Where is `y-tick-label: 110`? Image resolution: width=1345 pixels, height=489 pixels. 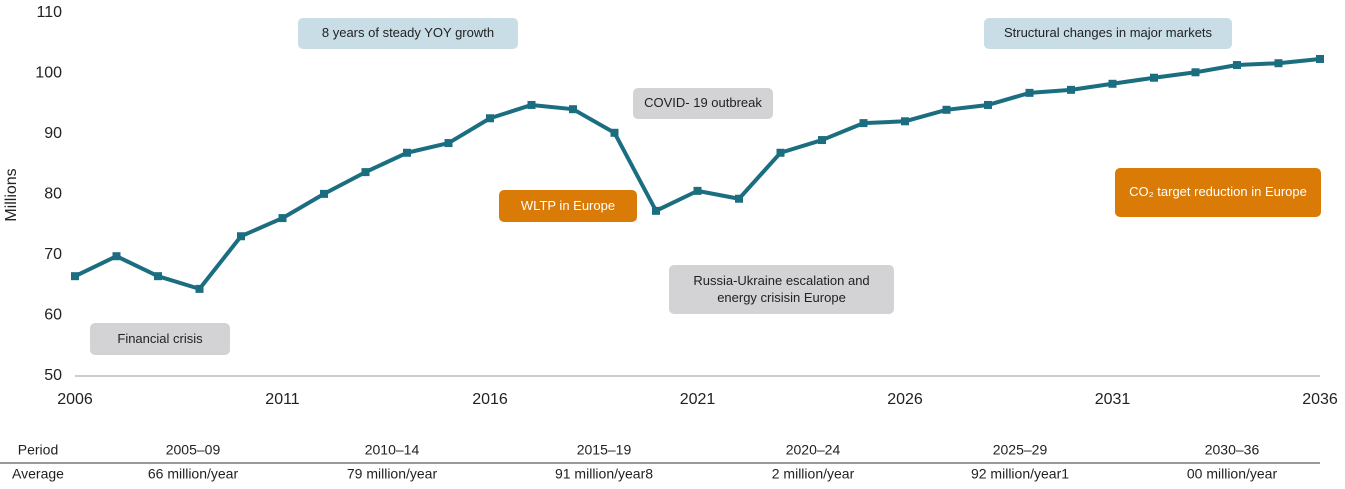
y-tick-label: 110 is located at coordinates (49, 12).